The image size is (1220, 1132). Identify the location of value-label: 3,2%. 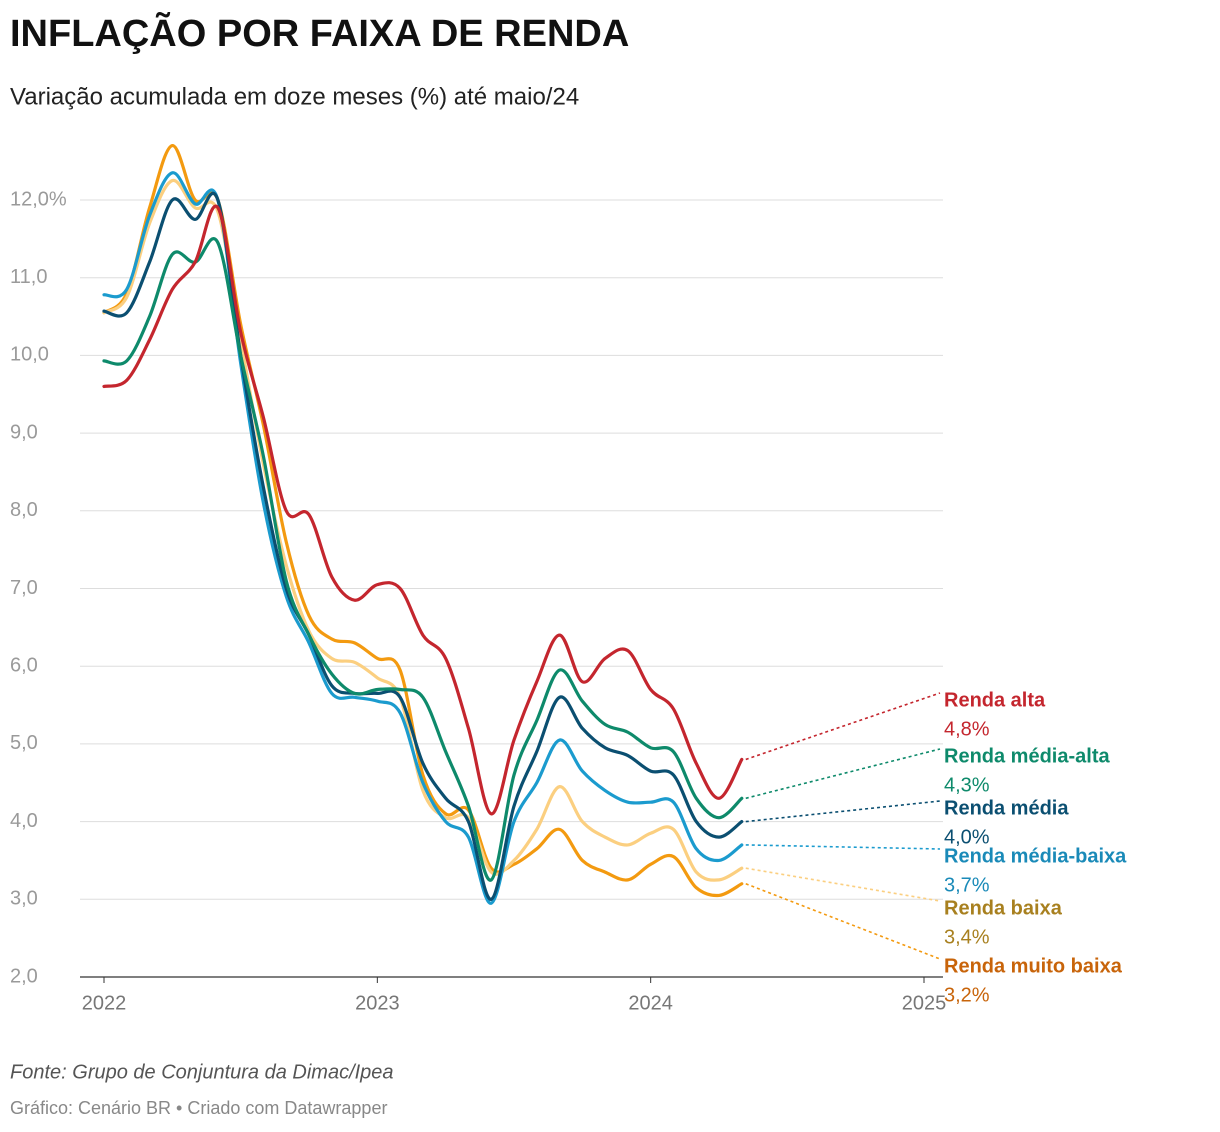
(967, 995).